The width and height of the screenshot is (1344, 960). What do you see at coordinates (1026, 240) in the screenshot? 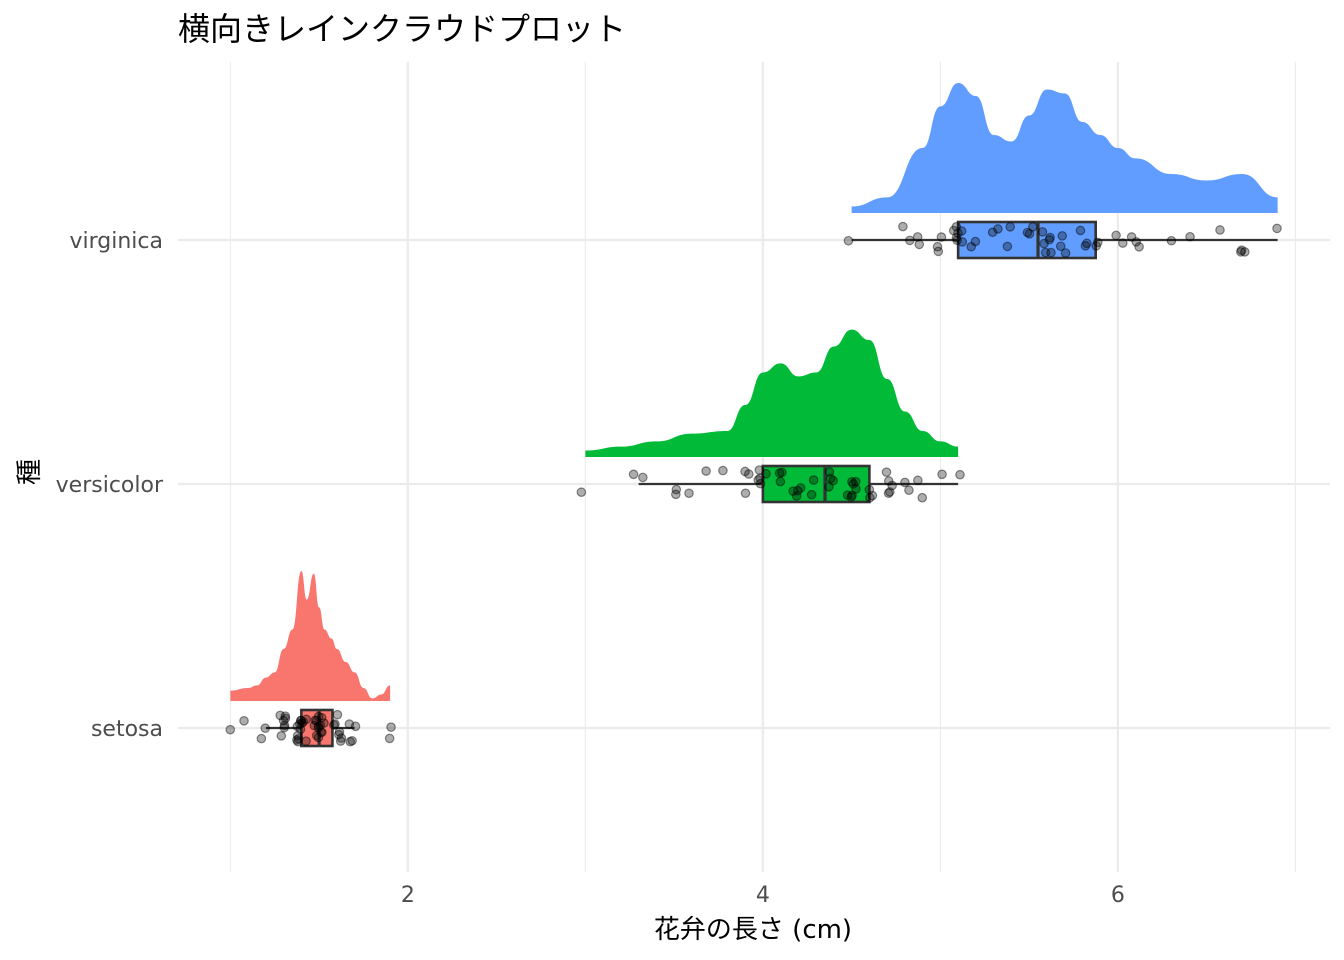
I see `box-virginica` at bounding box center [1026, 240].